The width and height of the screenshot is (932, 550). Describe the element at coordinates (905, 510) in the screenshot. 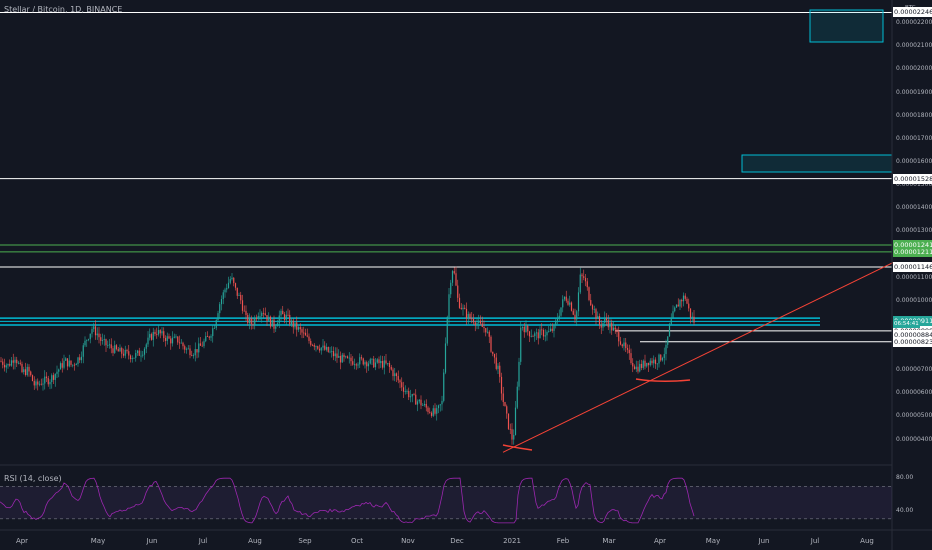

I see `rsi-tick-label: 40.00` at that location.